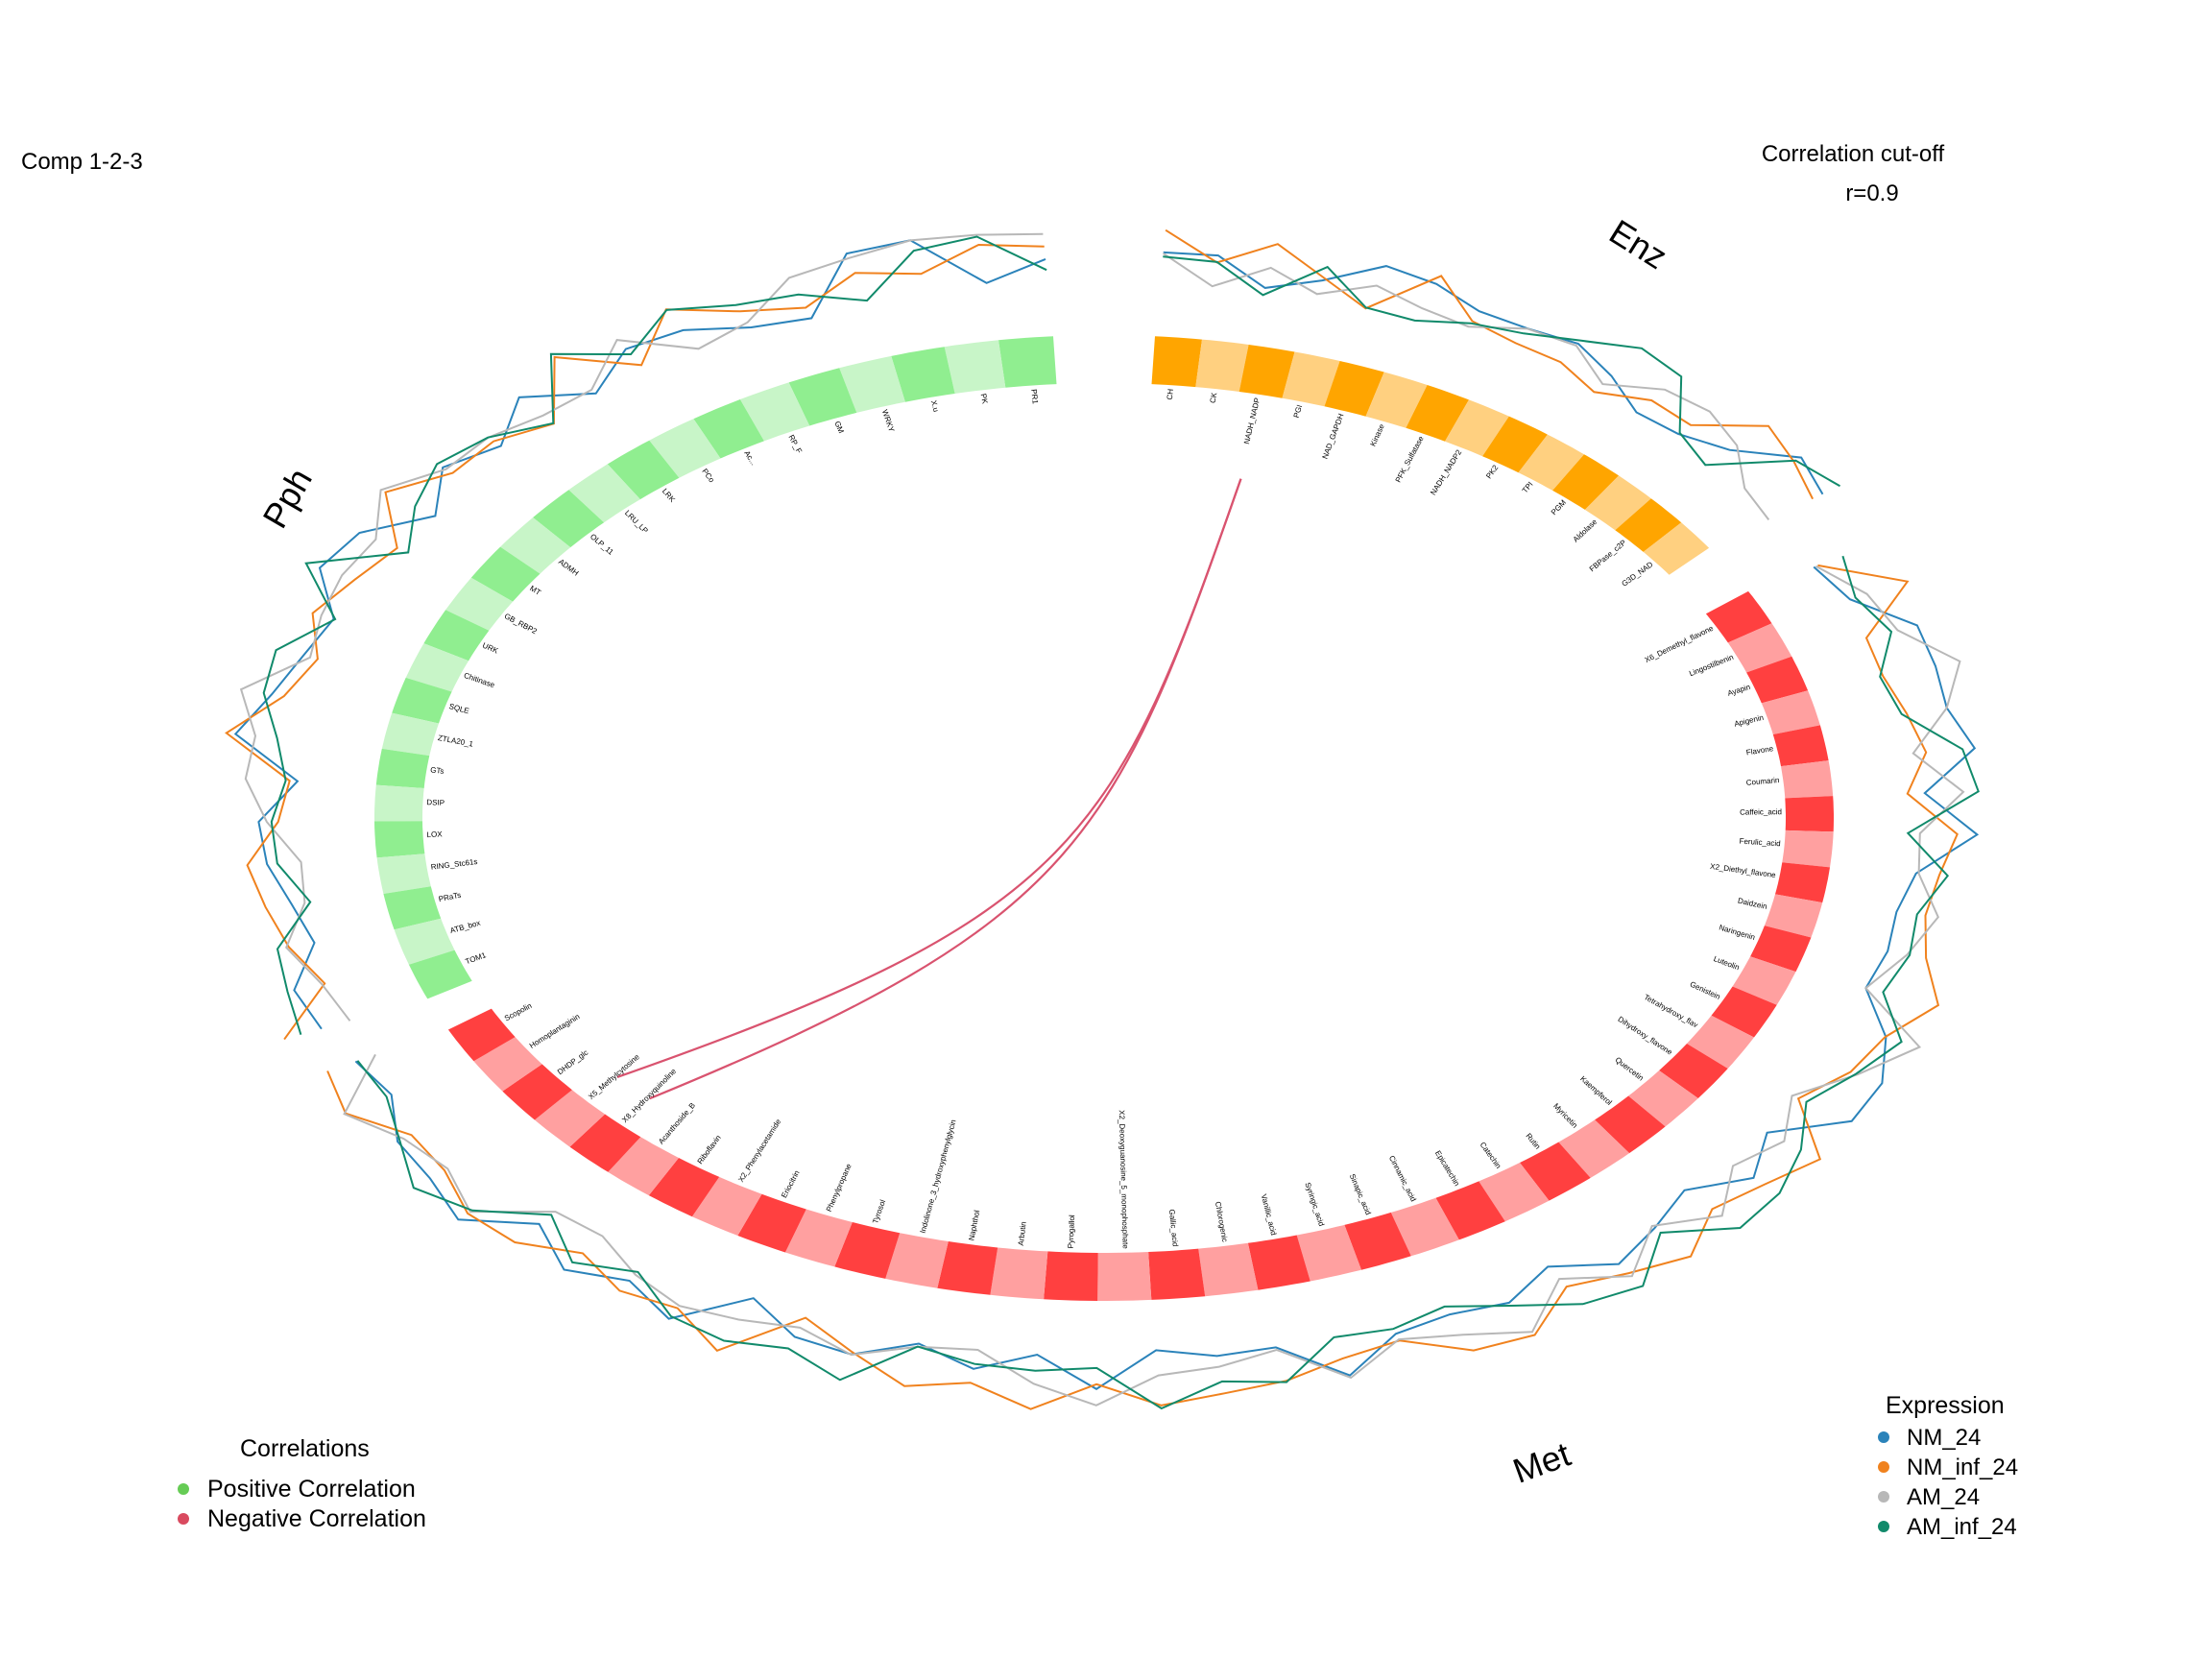  Describe the element at coordinates (1214, 397) in the screenshot. I see `segment-label: CK` at that location.